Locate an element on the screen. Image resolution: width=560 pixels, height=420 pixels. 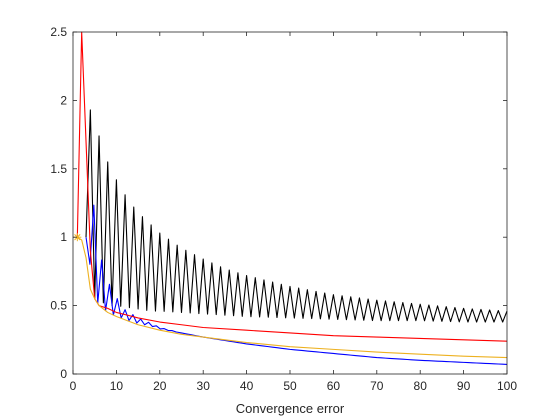
y-tick-label: 1.5 is located at coordinates (58, 169).